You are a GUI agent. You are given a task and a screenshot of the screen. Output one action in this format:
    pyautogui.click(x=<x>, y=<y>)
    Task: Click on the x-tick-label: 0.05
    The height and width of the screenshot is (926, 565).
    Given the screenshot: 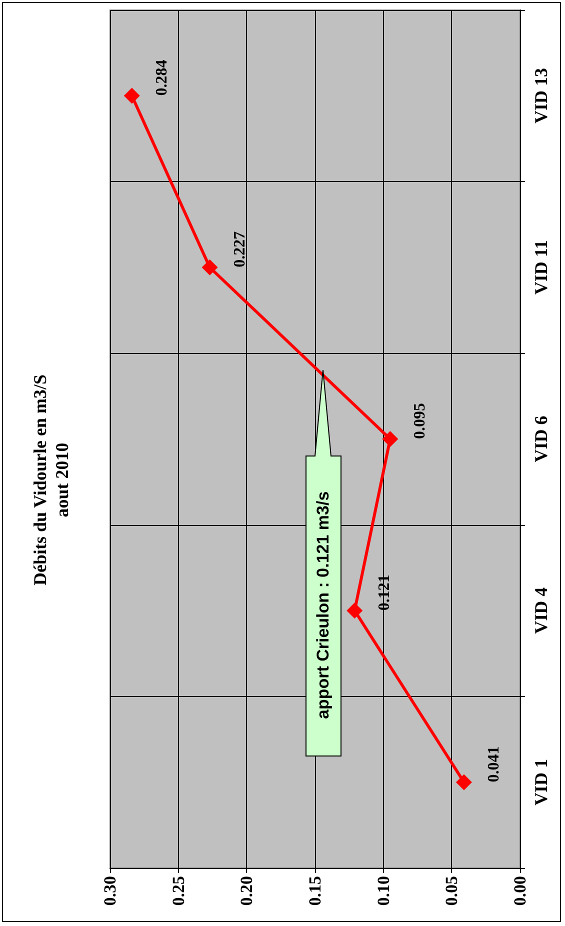 What is the action you would take?
    pyautogui.click(x=452, y=891)
    